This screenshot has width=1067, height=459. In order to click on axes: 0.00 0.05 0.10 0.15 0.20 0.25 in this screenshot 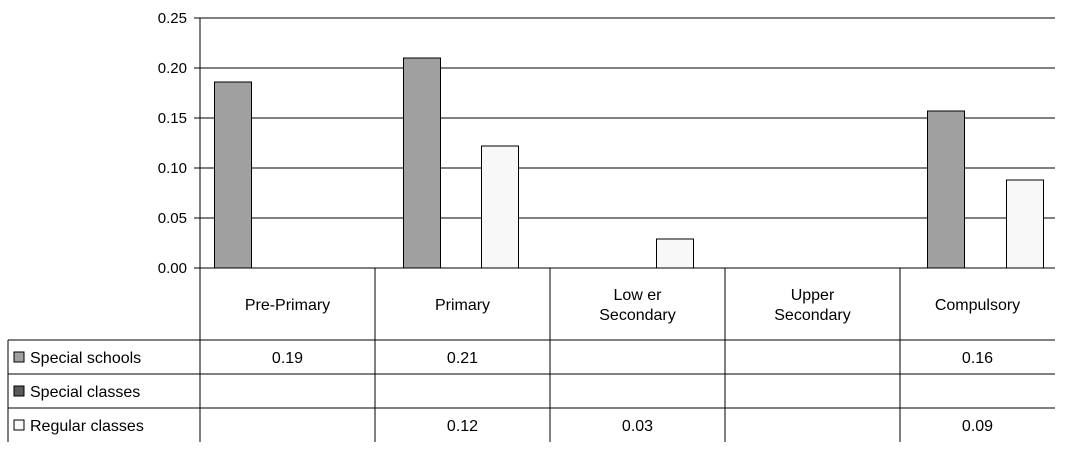, I will do `click(179, 143)`.